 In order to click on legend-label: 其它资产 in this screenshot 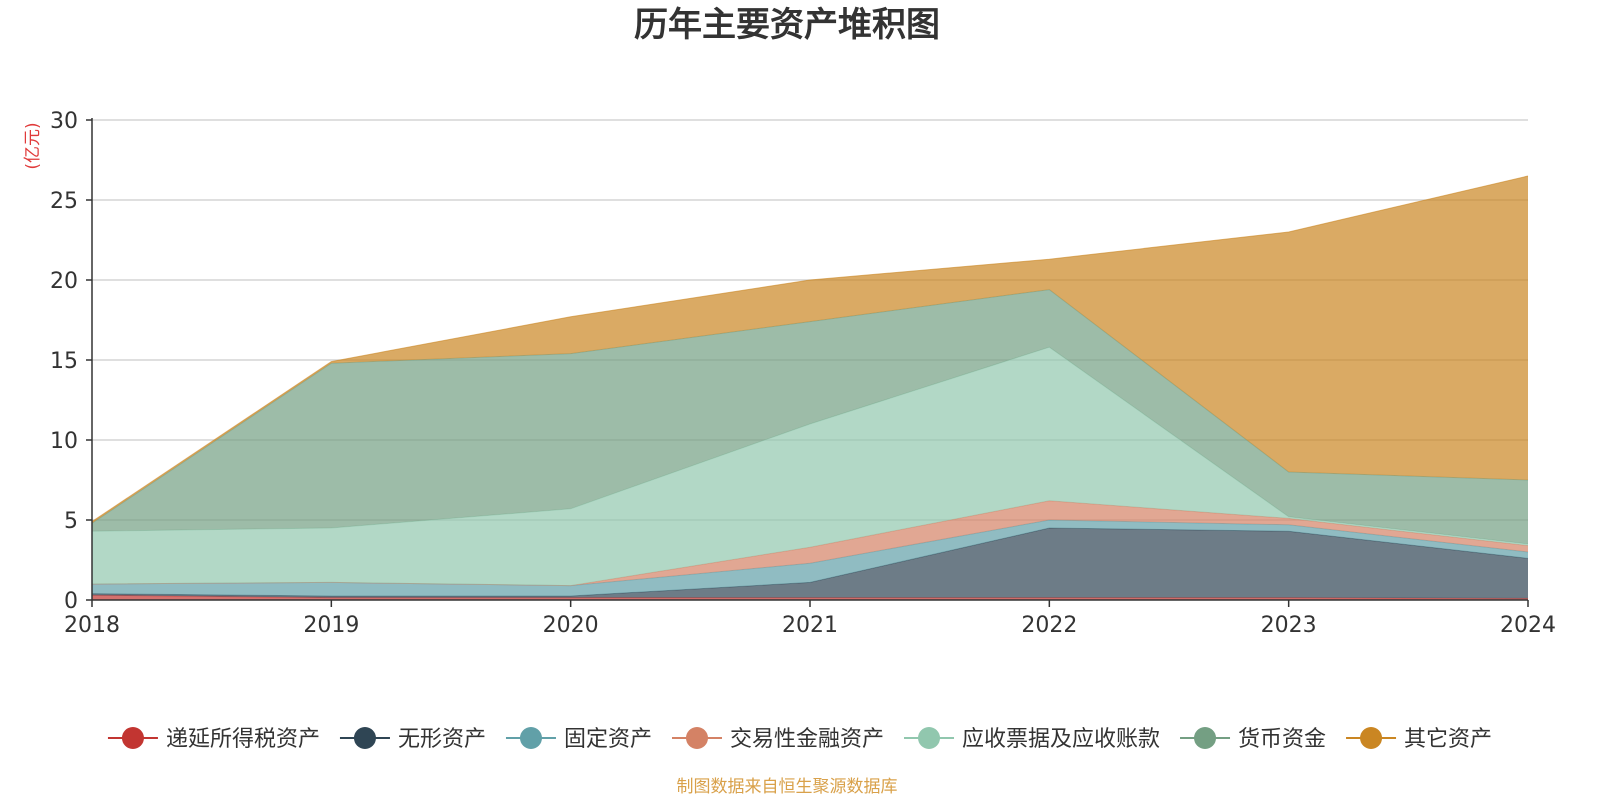, I will do `click(1448, 739)`.